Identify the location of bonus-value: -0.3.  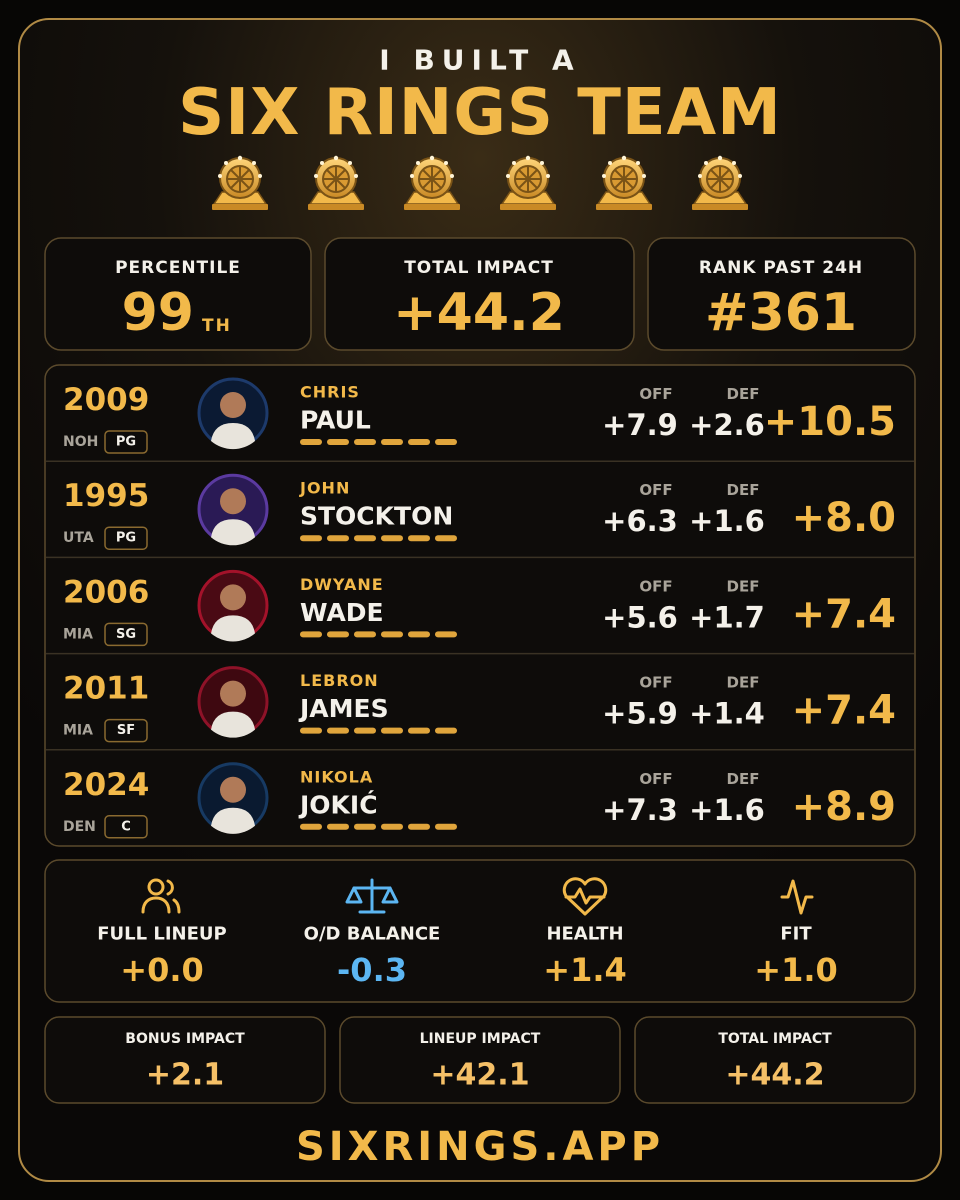
(372, 970).